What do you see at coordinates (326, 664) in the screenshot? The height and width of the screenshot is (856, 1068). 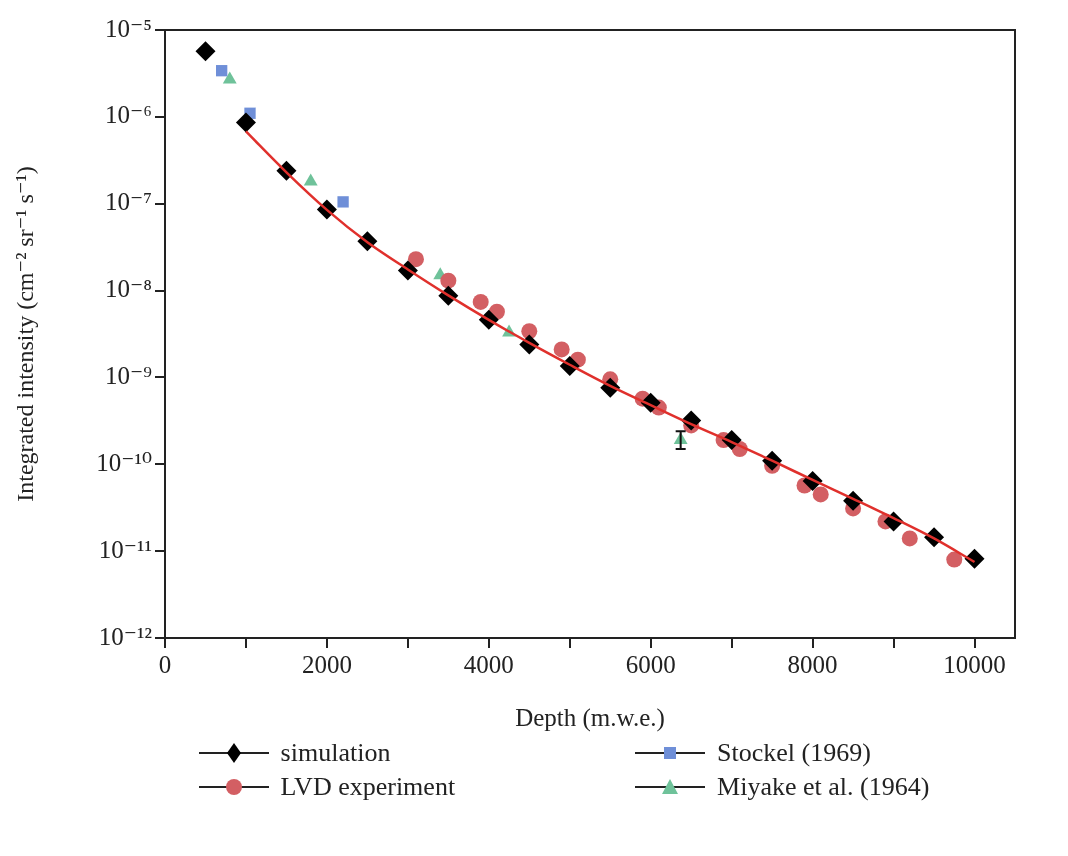 I see `x-tick-label: 2000` at bounding box center [326, 664].